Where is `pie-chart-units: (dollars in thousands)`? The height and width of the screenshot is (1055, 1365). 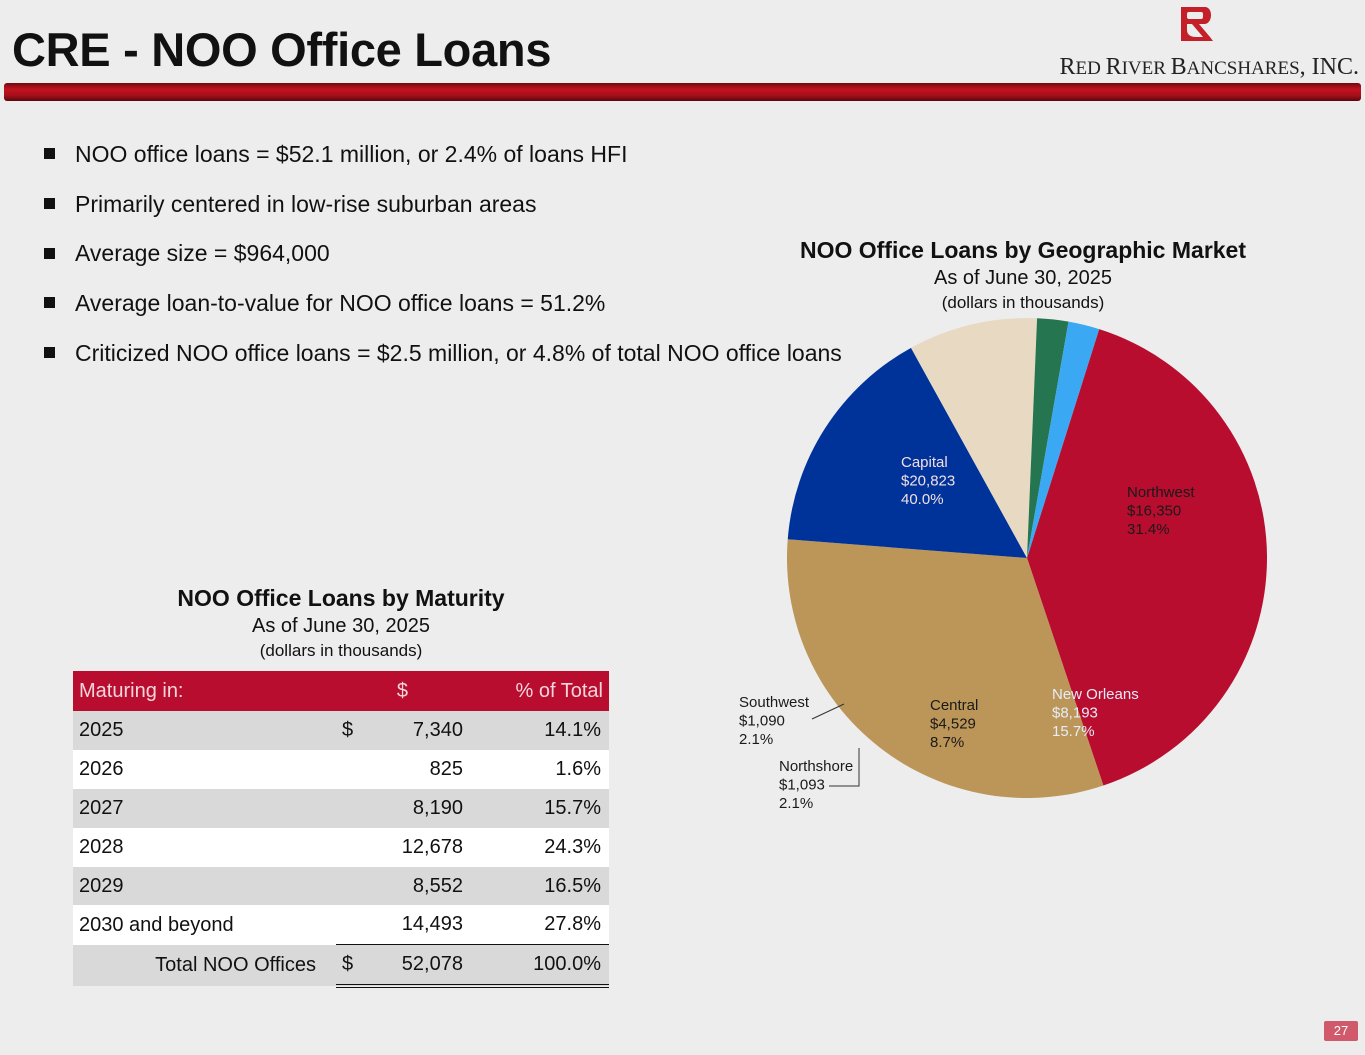
pie-chart-units: (dollars in thousands) is located at coordinates (1023, 302).